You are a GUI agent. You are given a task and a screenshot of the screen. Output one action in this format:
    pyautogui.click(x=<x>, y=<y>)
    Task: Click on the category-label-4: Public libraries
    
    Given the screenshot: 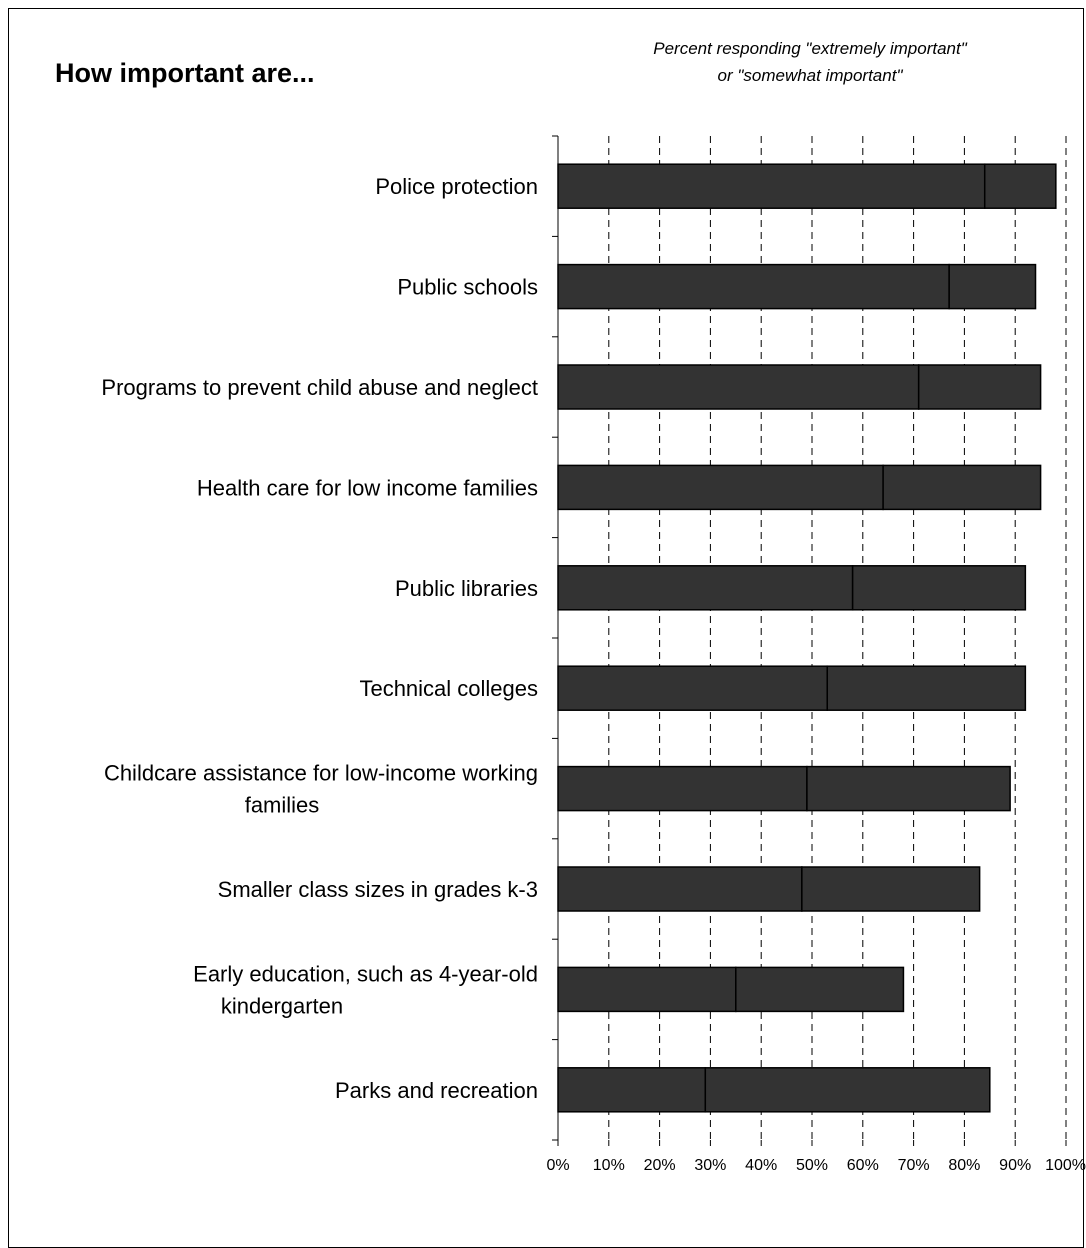 What is the action you would take?
    pyautogui.click(x=466, y=588)
    